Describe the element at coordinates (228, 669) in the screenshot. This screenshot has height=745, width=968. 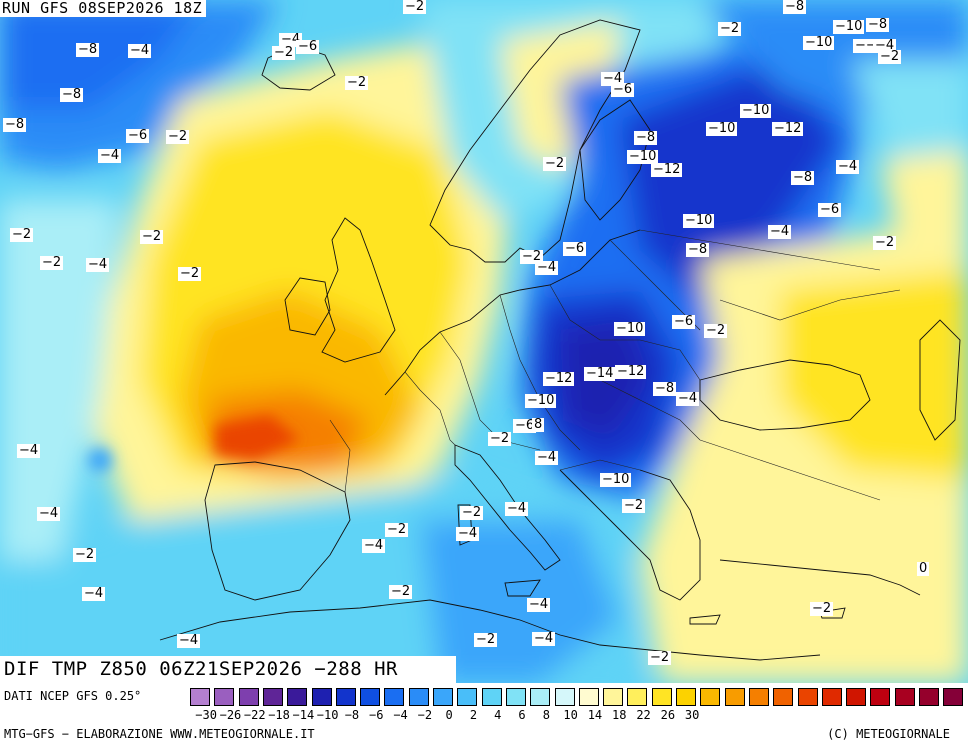
I see `product-label: DIF TMP Z850 06Z21SEP2026 −288 HR` at that location.